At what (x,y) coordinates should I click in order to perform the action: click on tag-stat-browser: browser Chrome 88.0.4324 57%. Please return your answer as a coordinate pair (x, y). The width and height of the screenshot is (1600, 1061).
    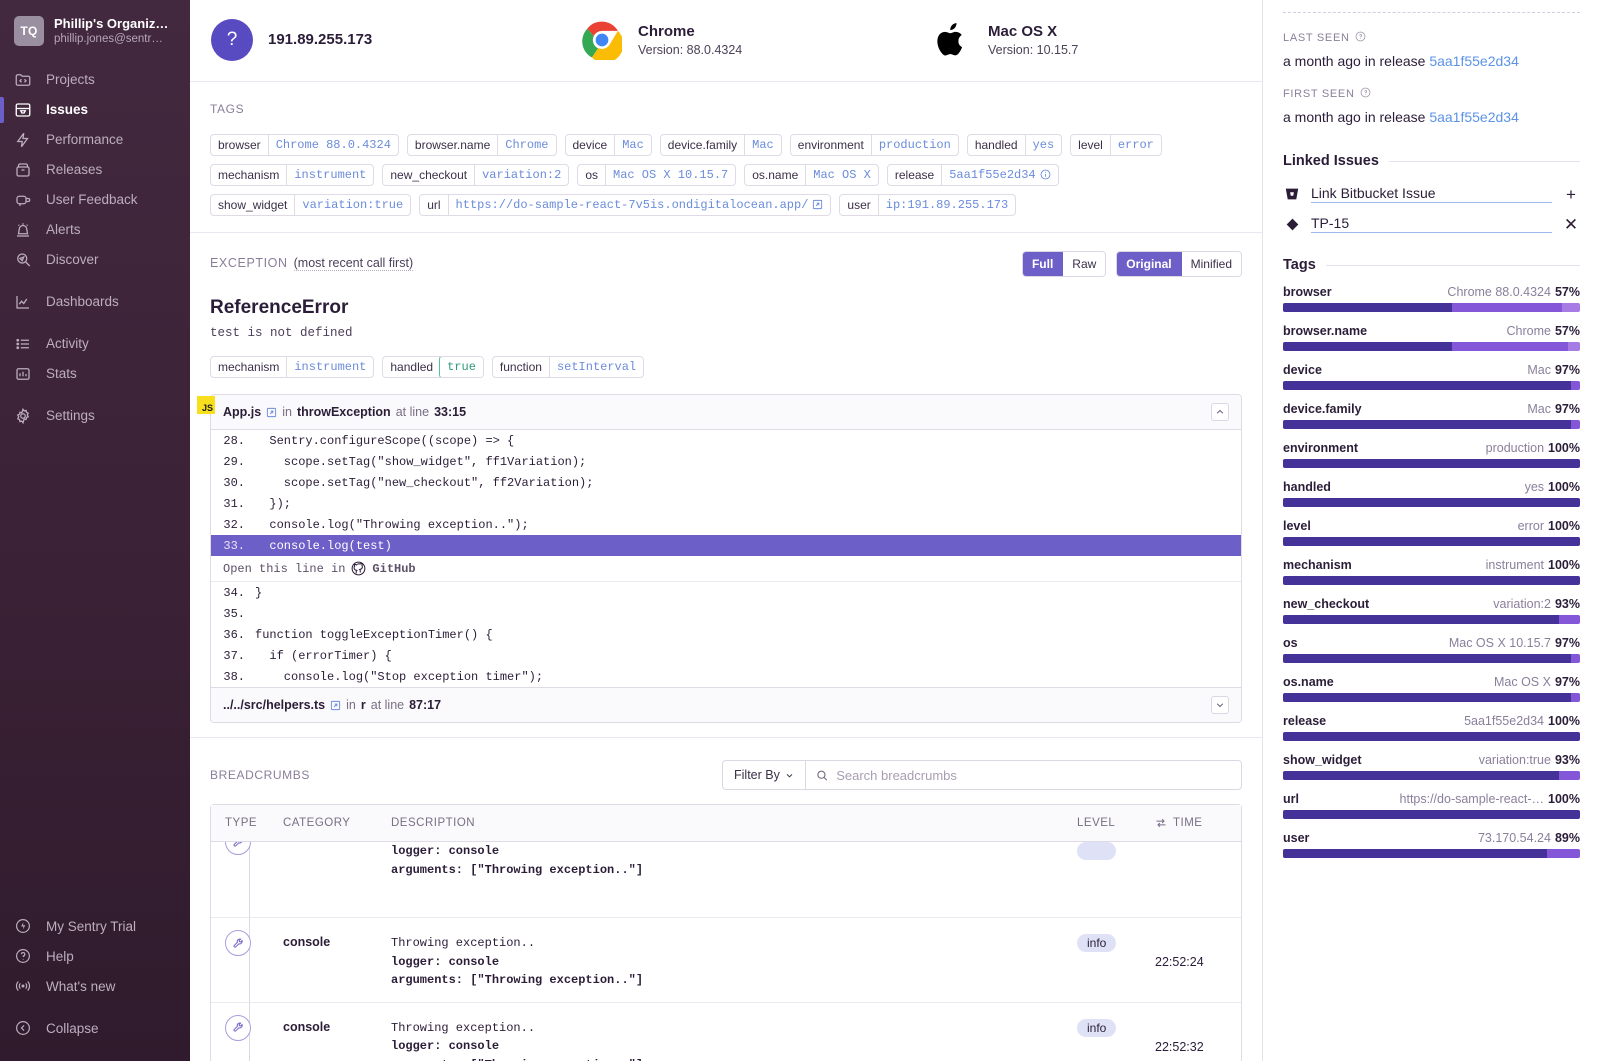
    Looking at the image, I should click on (1431, 298).